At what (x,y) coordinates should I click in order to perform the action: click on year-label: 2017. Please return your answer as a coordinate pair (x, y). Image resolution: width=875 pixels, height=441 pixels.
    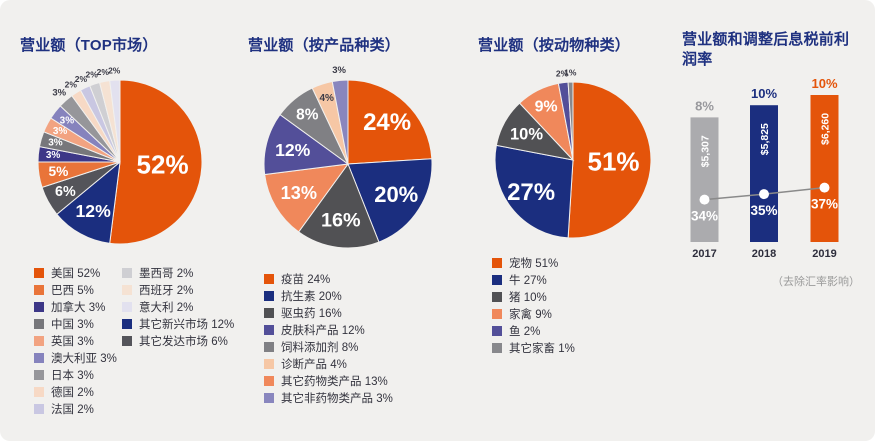
    Looking at the image, I should click on (704, 254).